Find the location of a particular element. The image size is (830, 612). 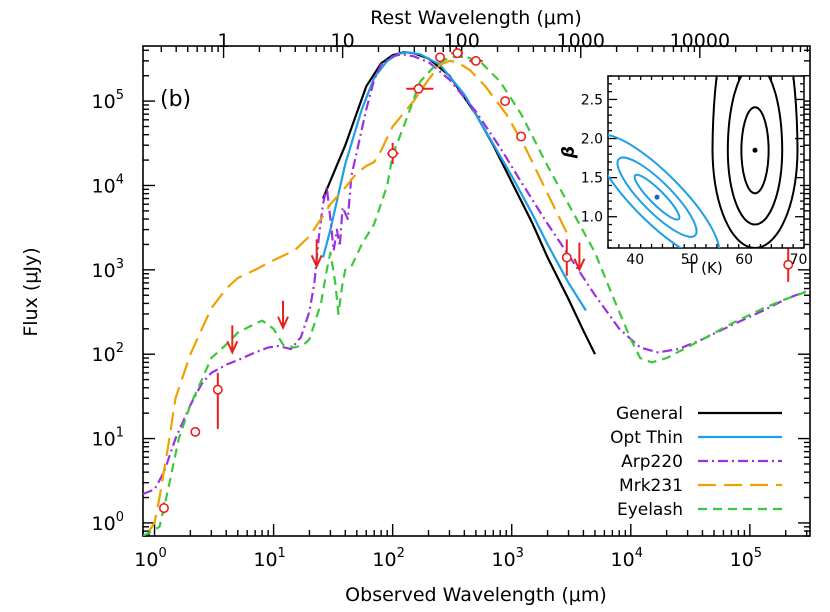

top-tick-label: 10 is located at coordinates (343, 41).